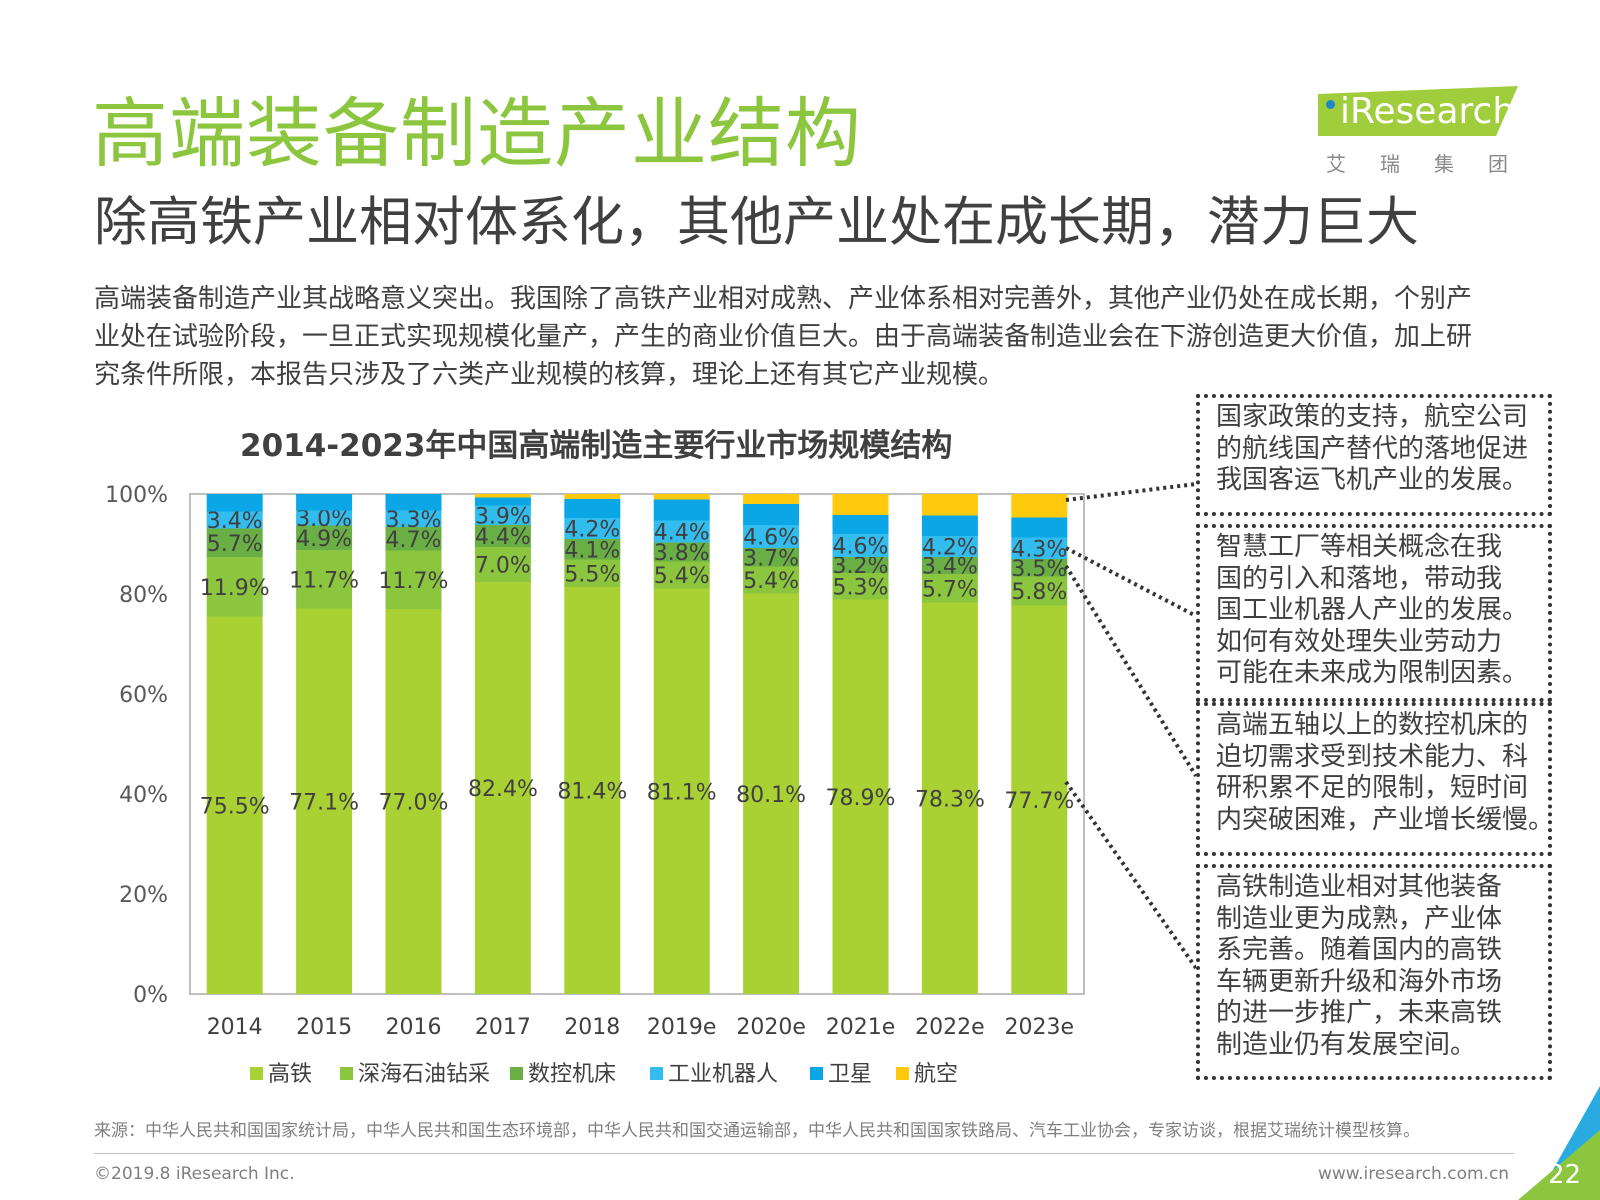 The height and width of the screenshot is (1200, 1600). I want to click on data-label: 4.3%, so click(1039, 549).